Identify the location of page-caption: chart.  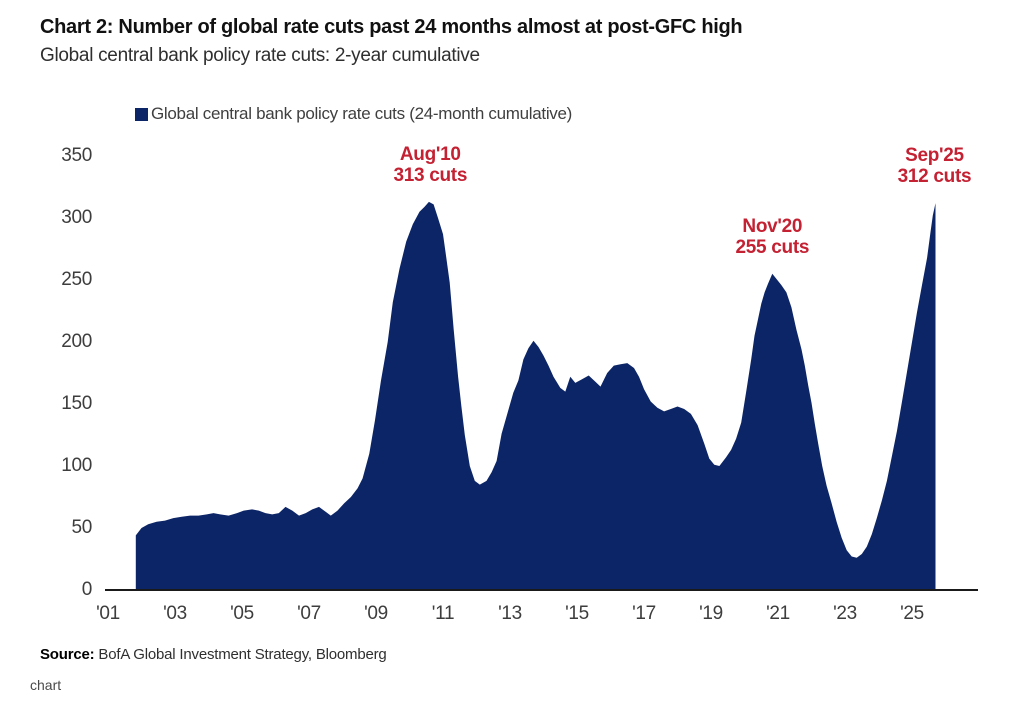
(46, 685).